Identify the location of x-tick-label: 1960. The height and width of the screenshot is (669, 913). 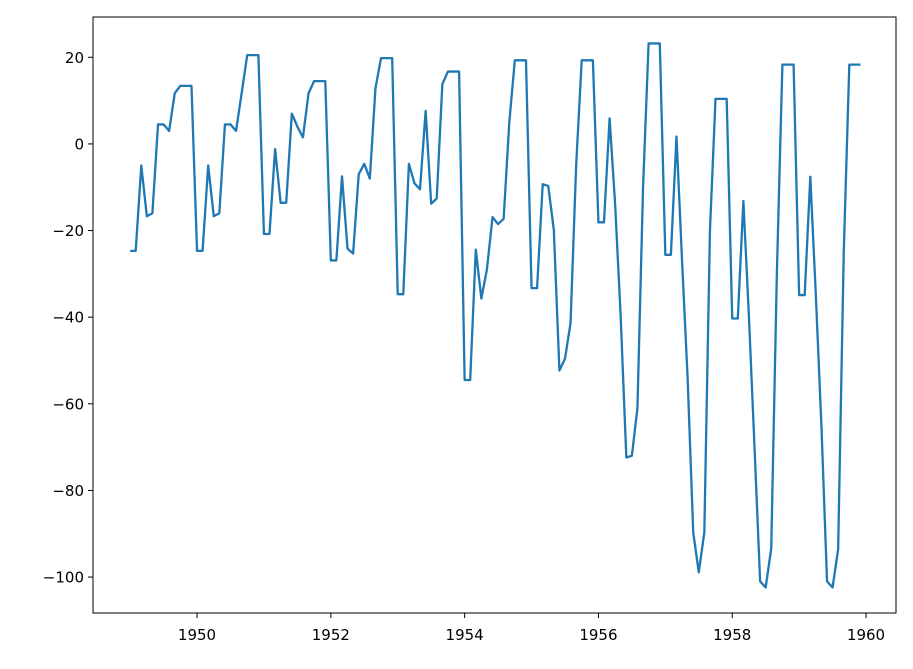
(866, 635).